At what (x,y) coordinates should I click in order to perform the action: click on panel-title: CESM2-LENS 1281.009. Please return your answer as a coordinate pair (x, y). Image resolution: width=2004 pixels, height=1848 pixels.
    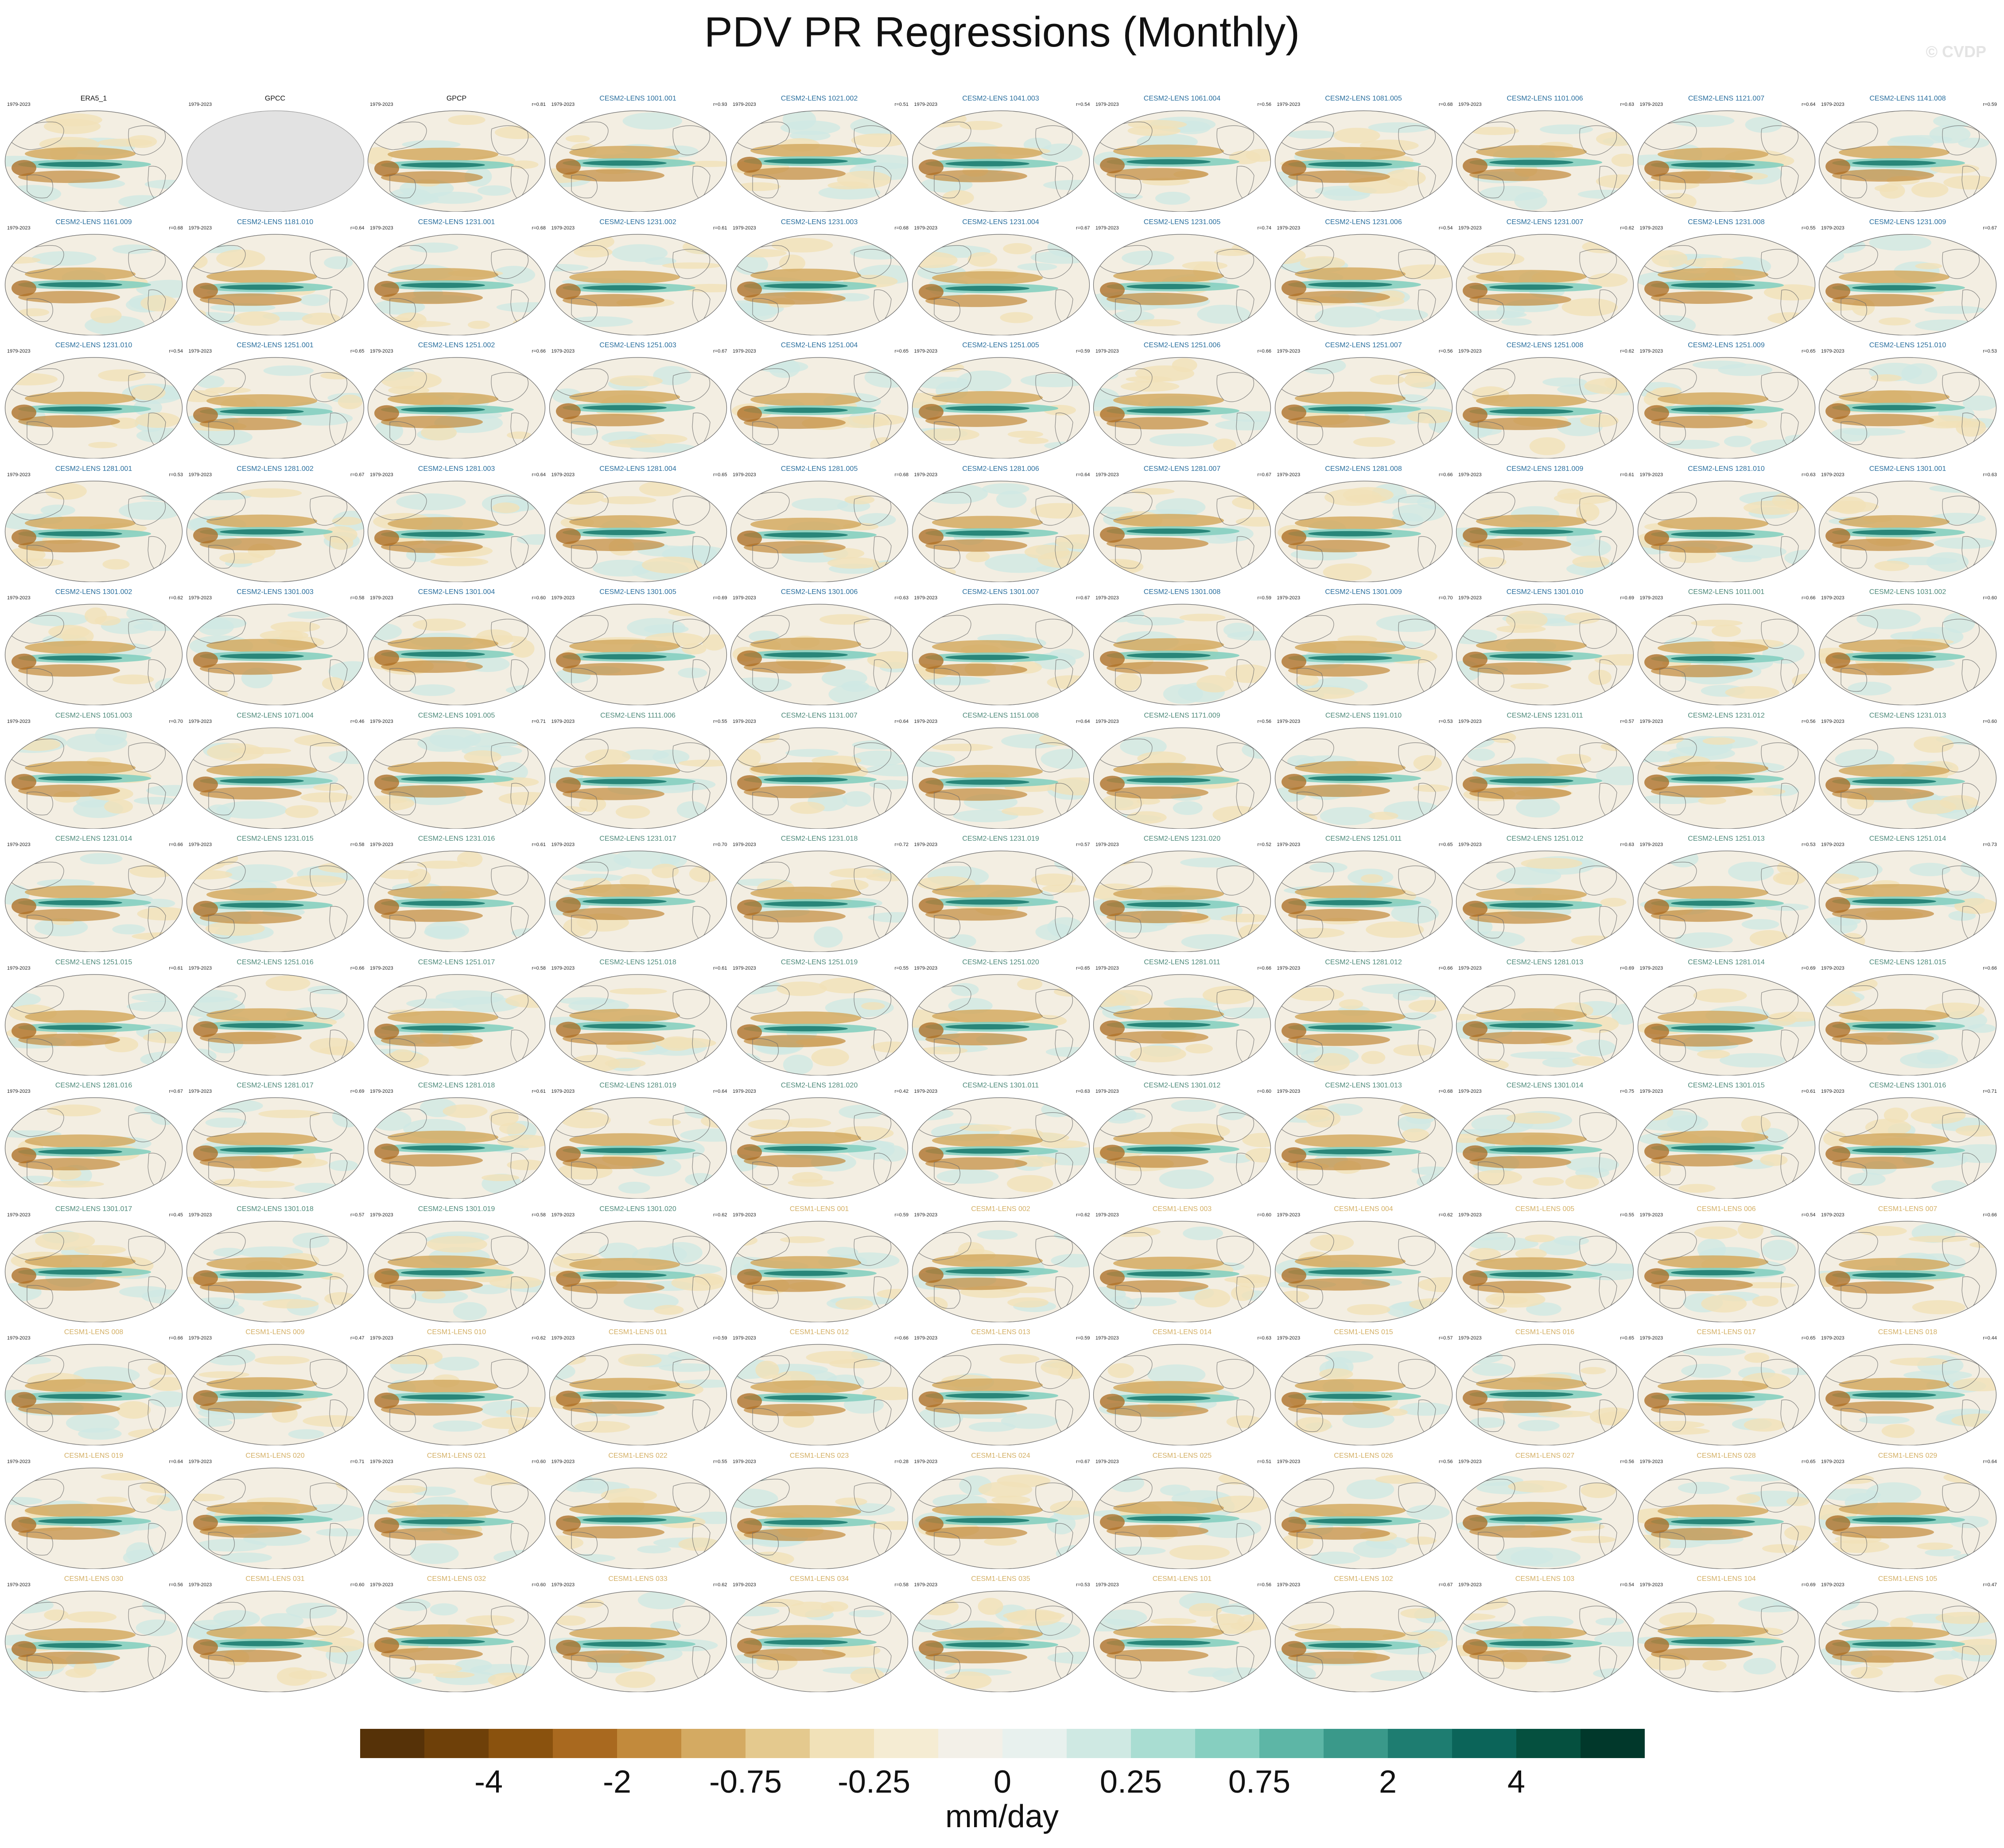
    Looking at the image, I should click on (1545, 469).